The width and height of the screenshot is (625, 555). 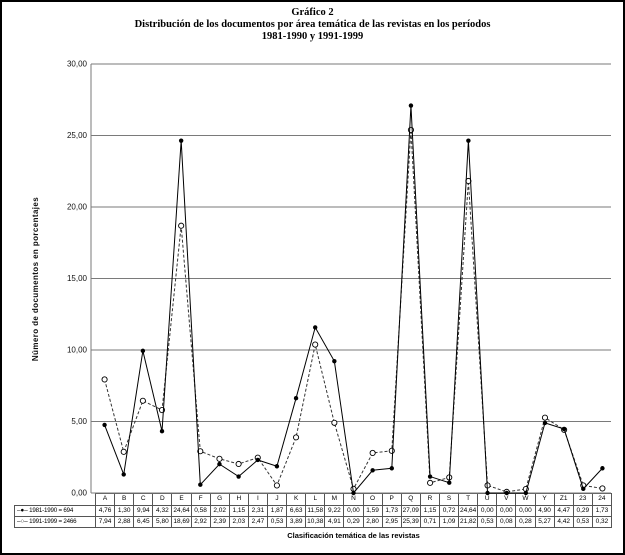 I want to click on column-header-Y: Y, so click(x=544, y=499).